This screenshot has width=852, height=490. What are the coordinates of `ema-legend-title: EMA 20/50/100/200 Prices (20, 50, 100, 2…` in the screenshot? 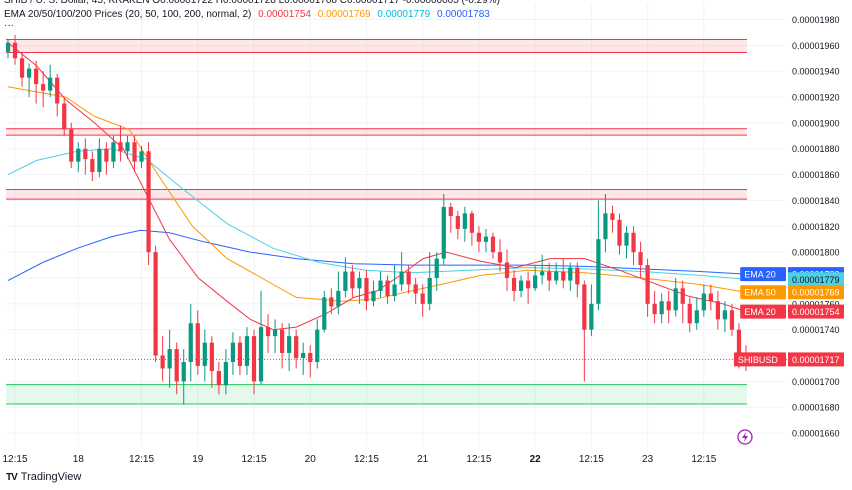 It's located at (128, 14).